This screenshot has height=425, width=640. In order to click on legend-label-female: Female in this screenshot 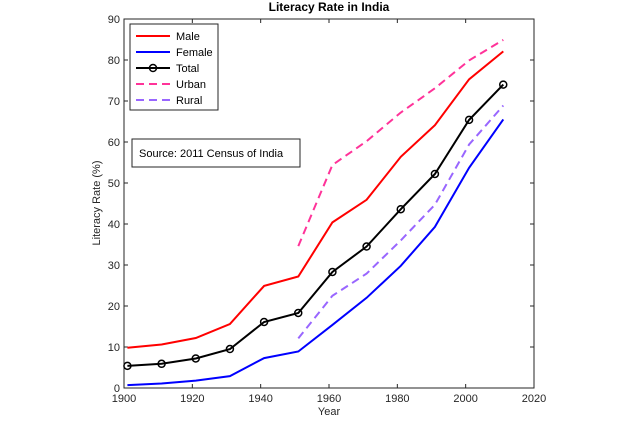, I will do `click(194, 53)`.